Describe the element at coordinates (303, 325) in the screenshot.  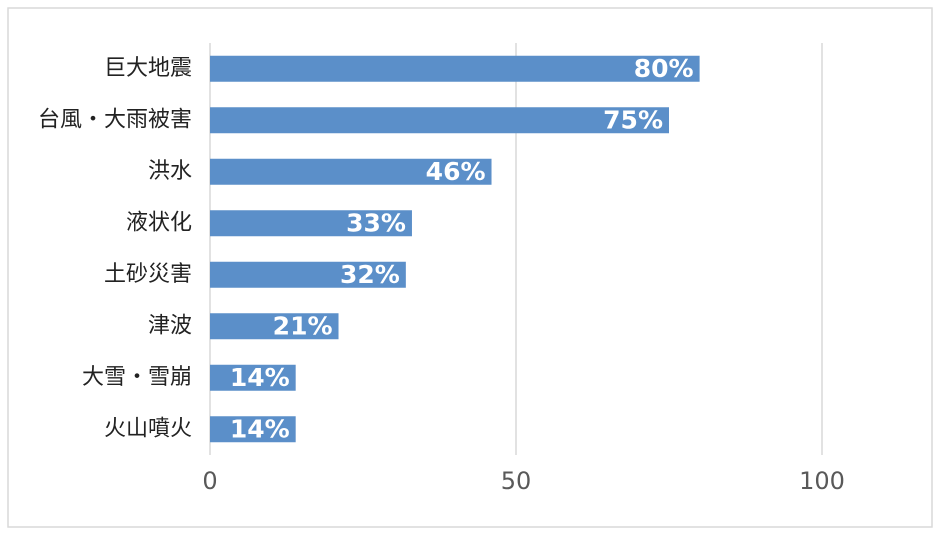
I see `value-label: 21%` at that location.